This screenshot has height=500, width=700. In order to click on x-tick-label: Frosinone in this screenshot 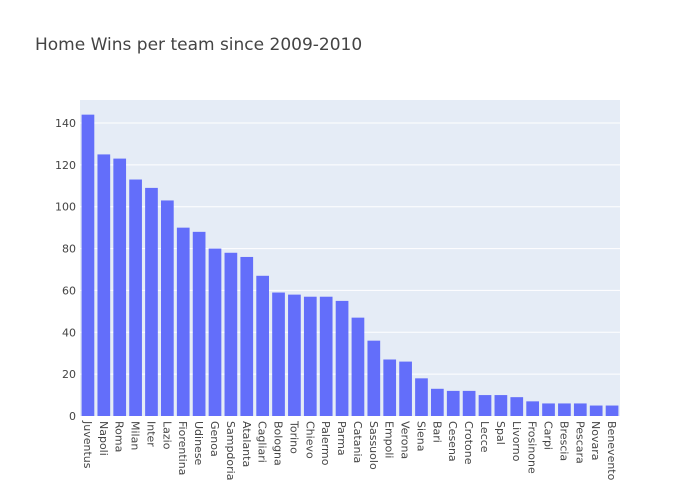, I will do `click(532, 447)`.